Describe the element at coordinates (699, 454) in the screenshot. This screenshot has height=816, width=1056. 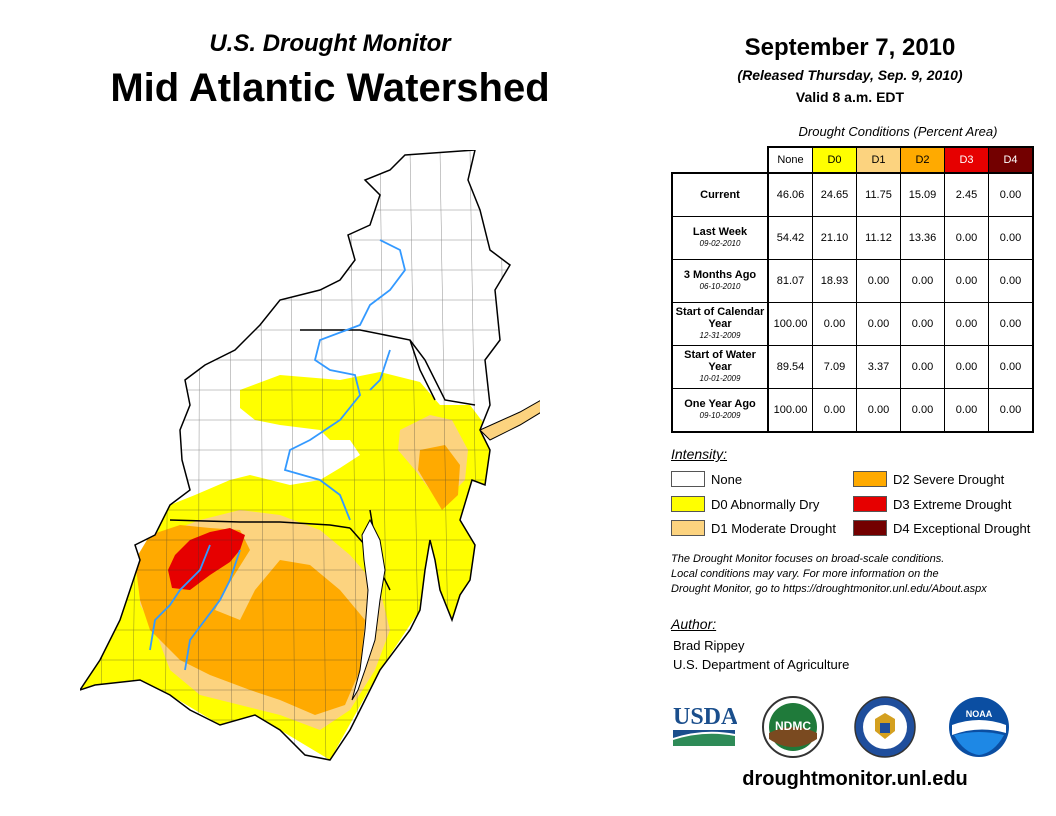
I see `legend-title: Intensity:` at that location.